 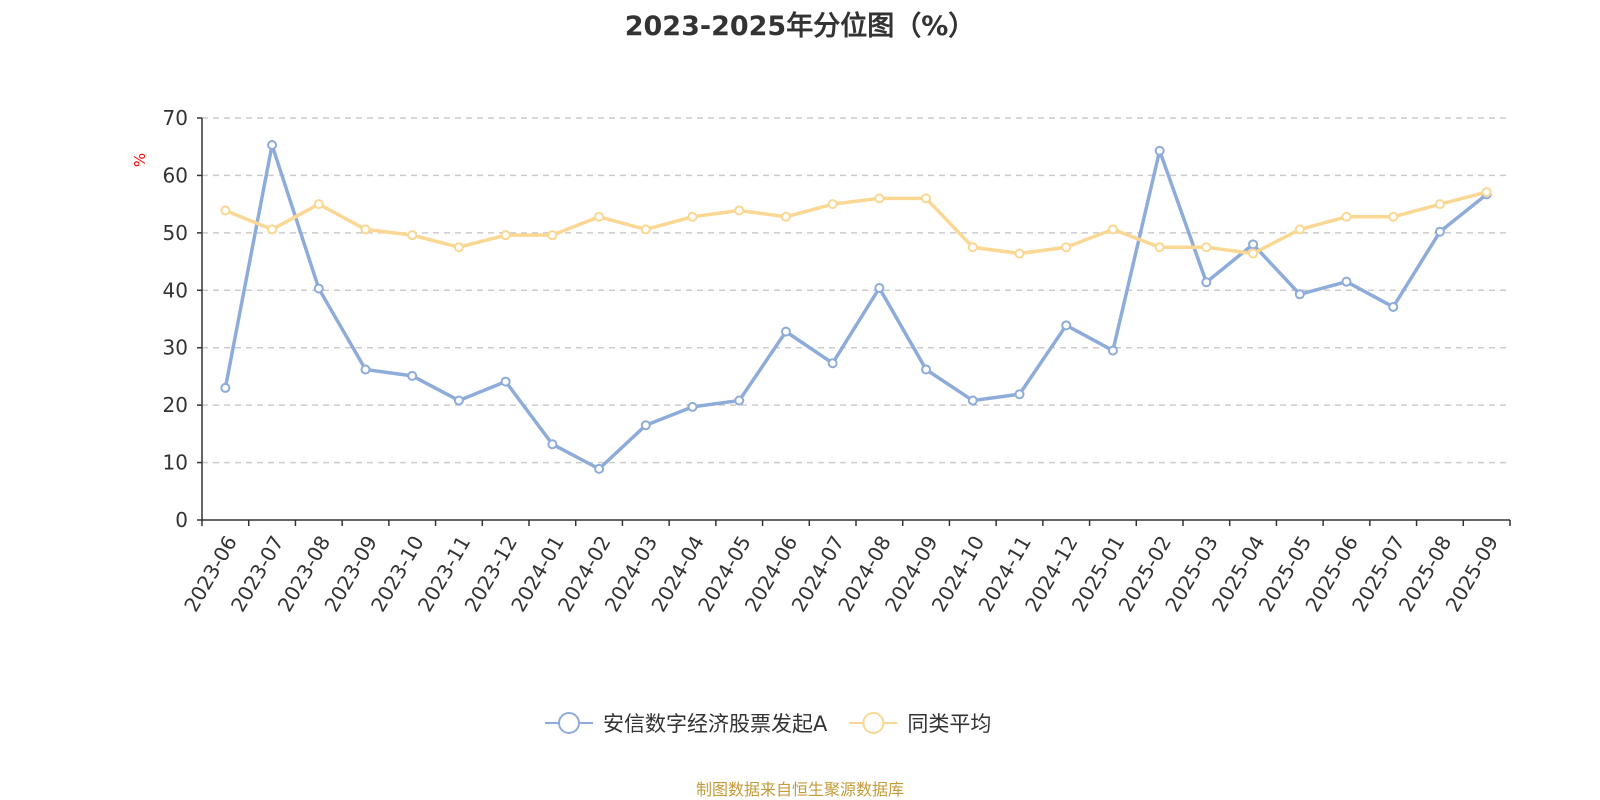 I want to click on y-tick-label: 60, so click(x=175, y=175).